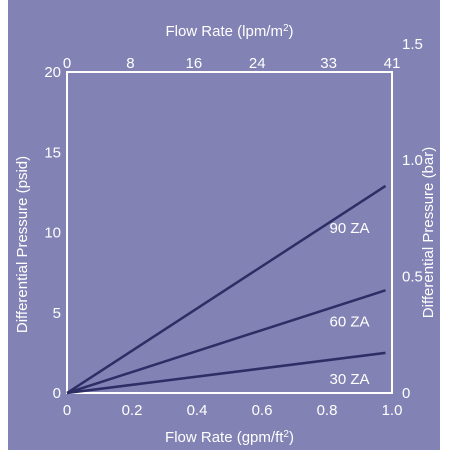 This screenshot has height=450, width=449. What do you see at coordinates (328, 63) in the screenshot?
I see `x-top-tick-label: 33` at bounding box center [328, 63].